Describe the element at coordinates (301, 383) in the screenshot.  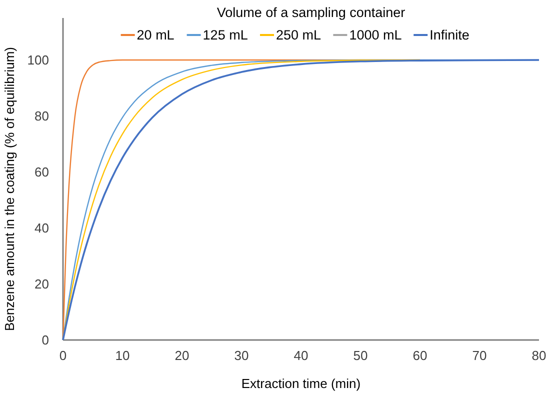
I see `x-axis-title: Extraction time (min)` at that location.